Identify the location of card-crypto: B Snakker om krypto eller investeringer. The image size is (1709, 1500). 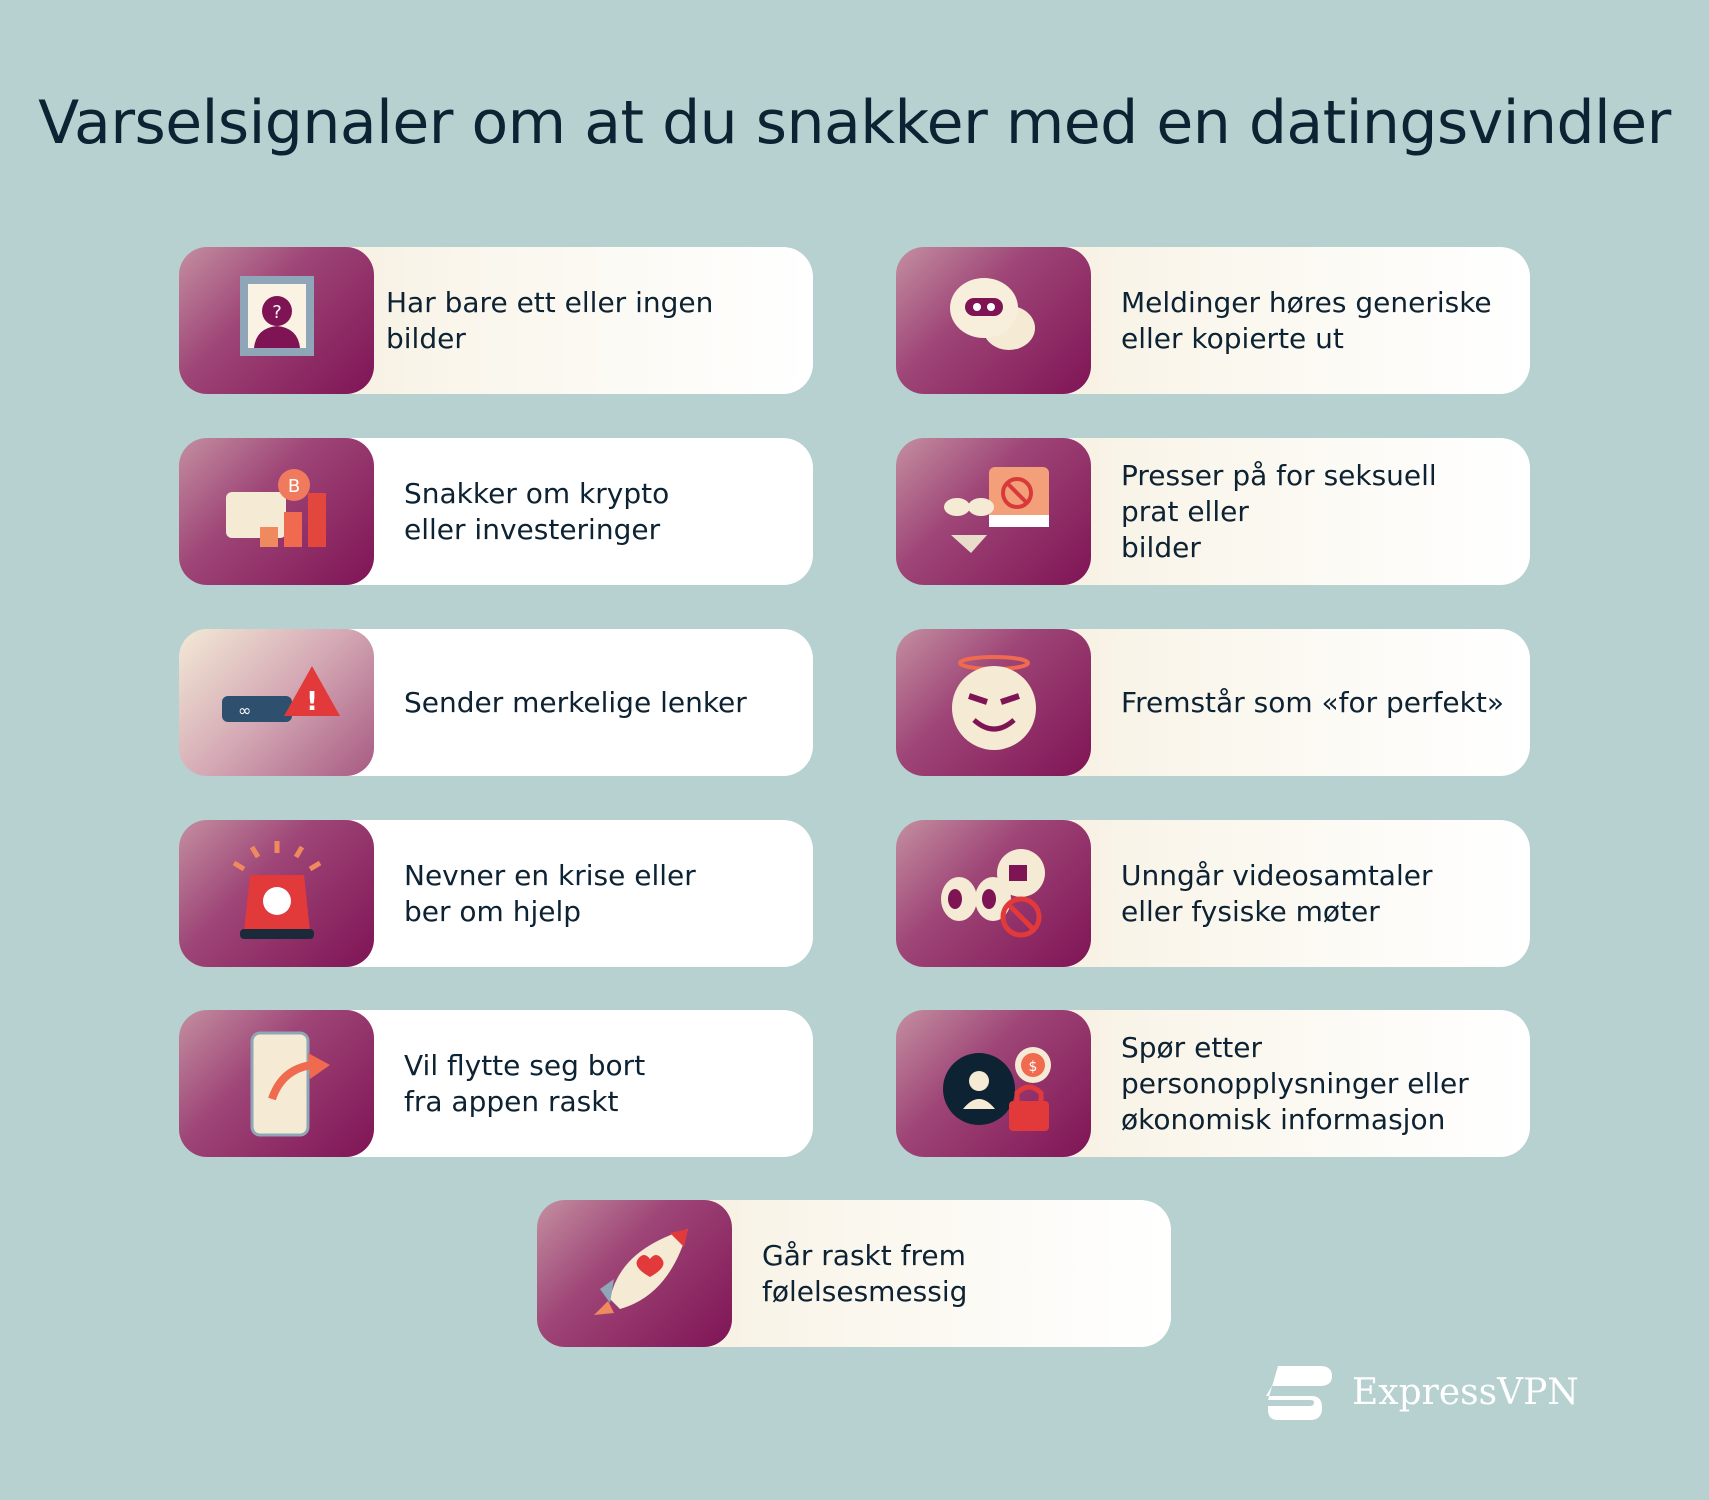
(496, 511).